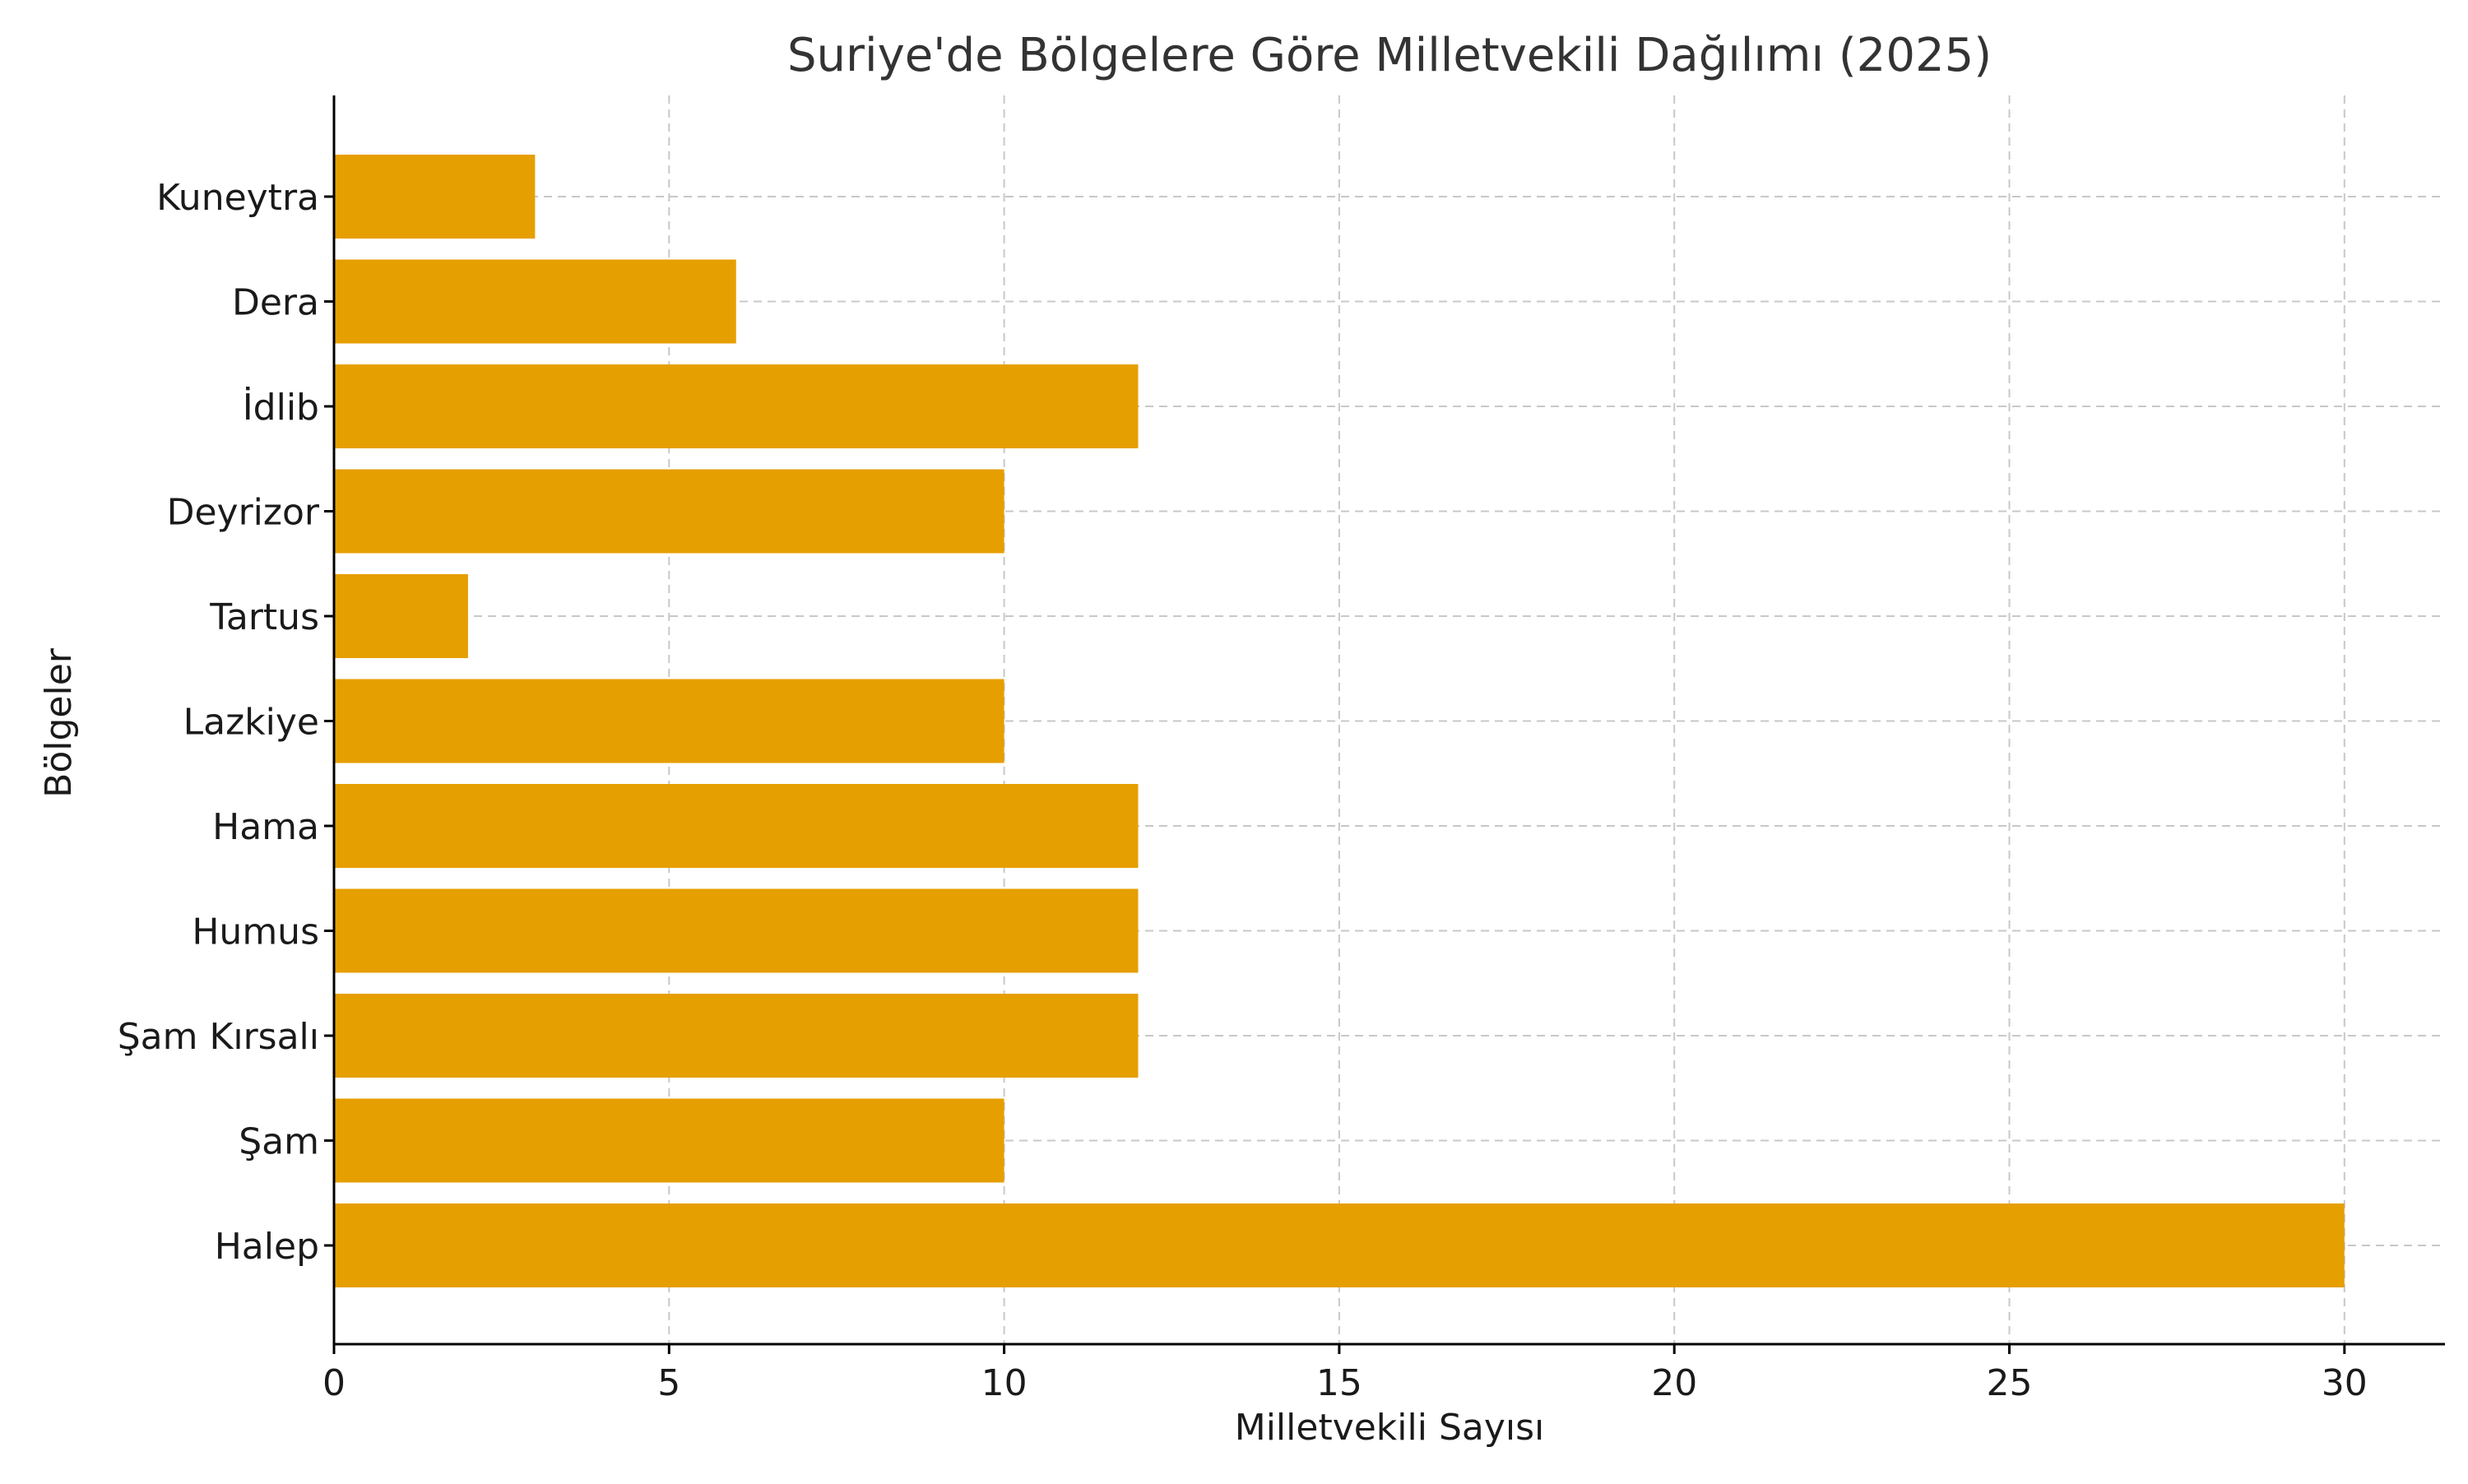 This screenshot has width=2468, height=1484. What do you see at coordinates (267, 1247) in the screenshot?
I see `y-tick-label: Halep` at bounding box center [267, 1247].